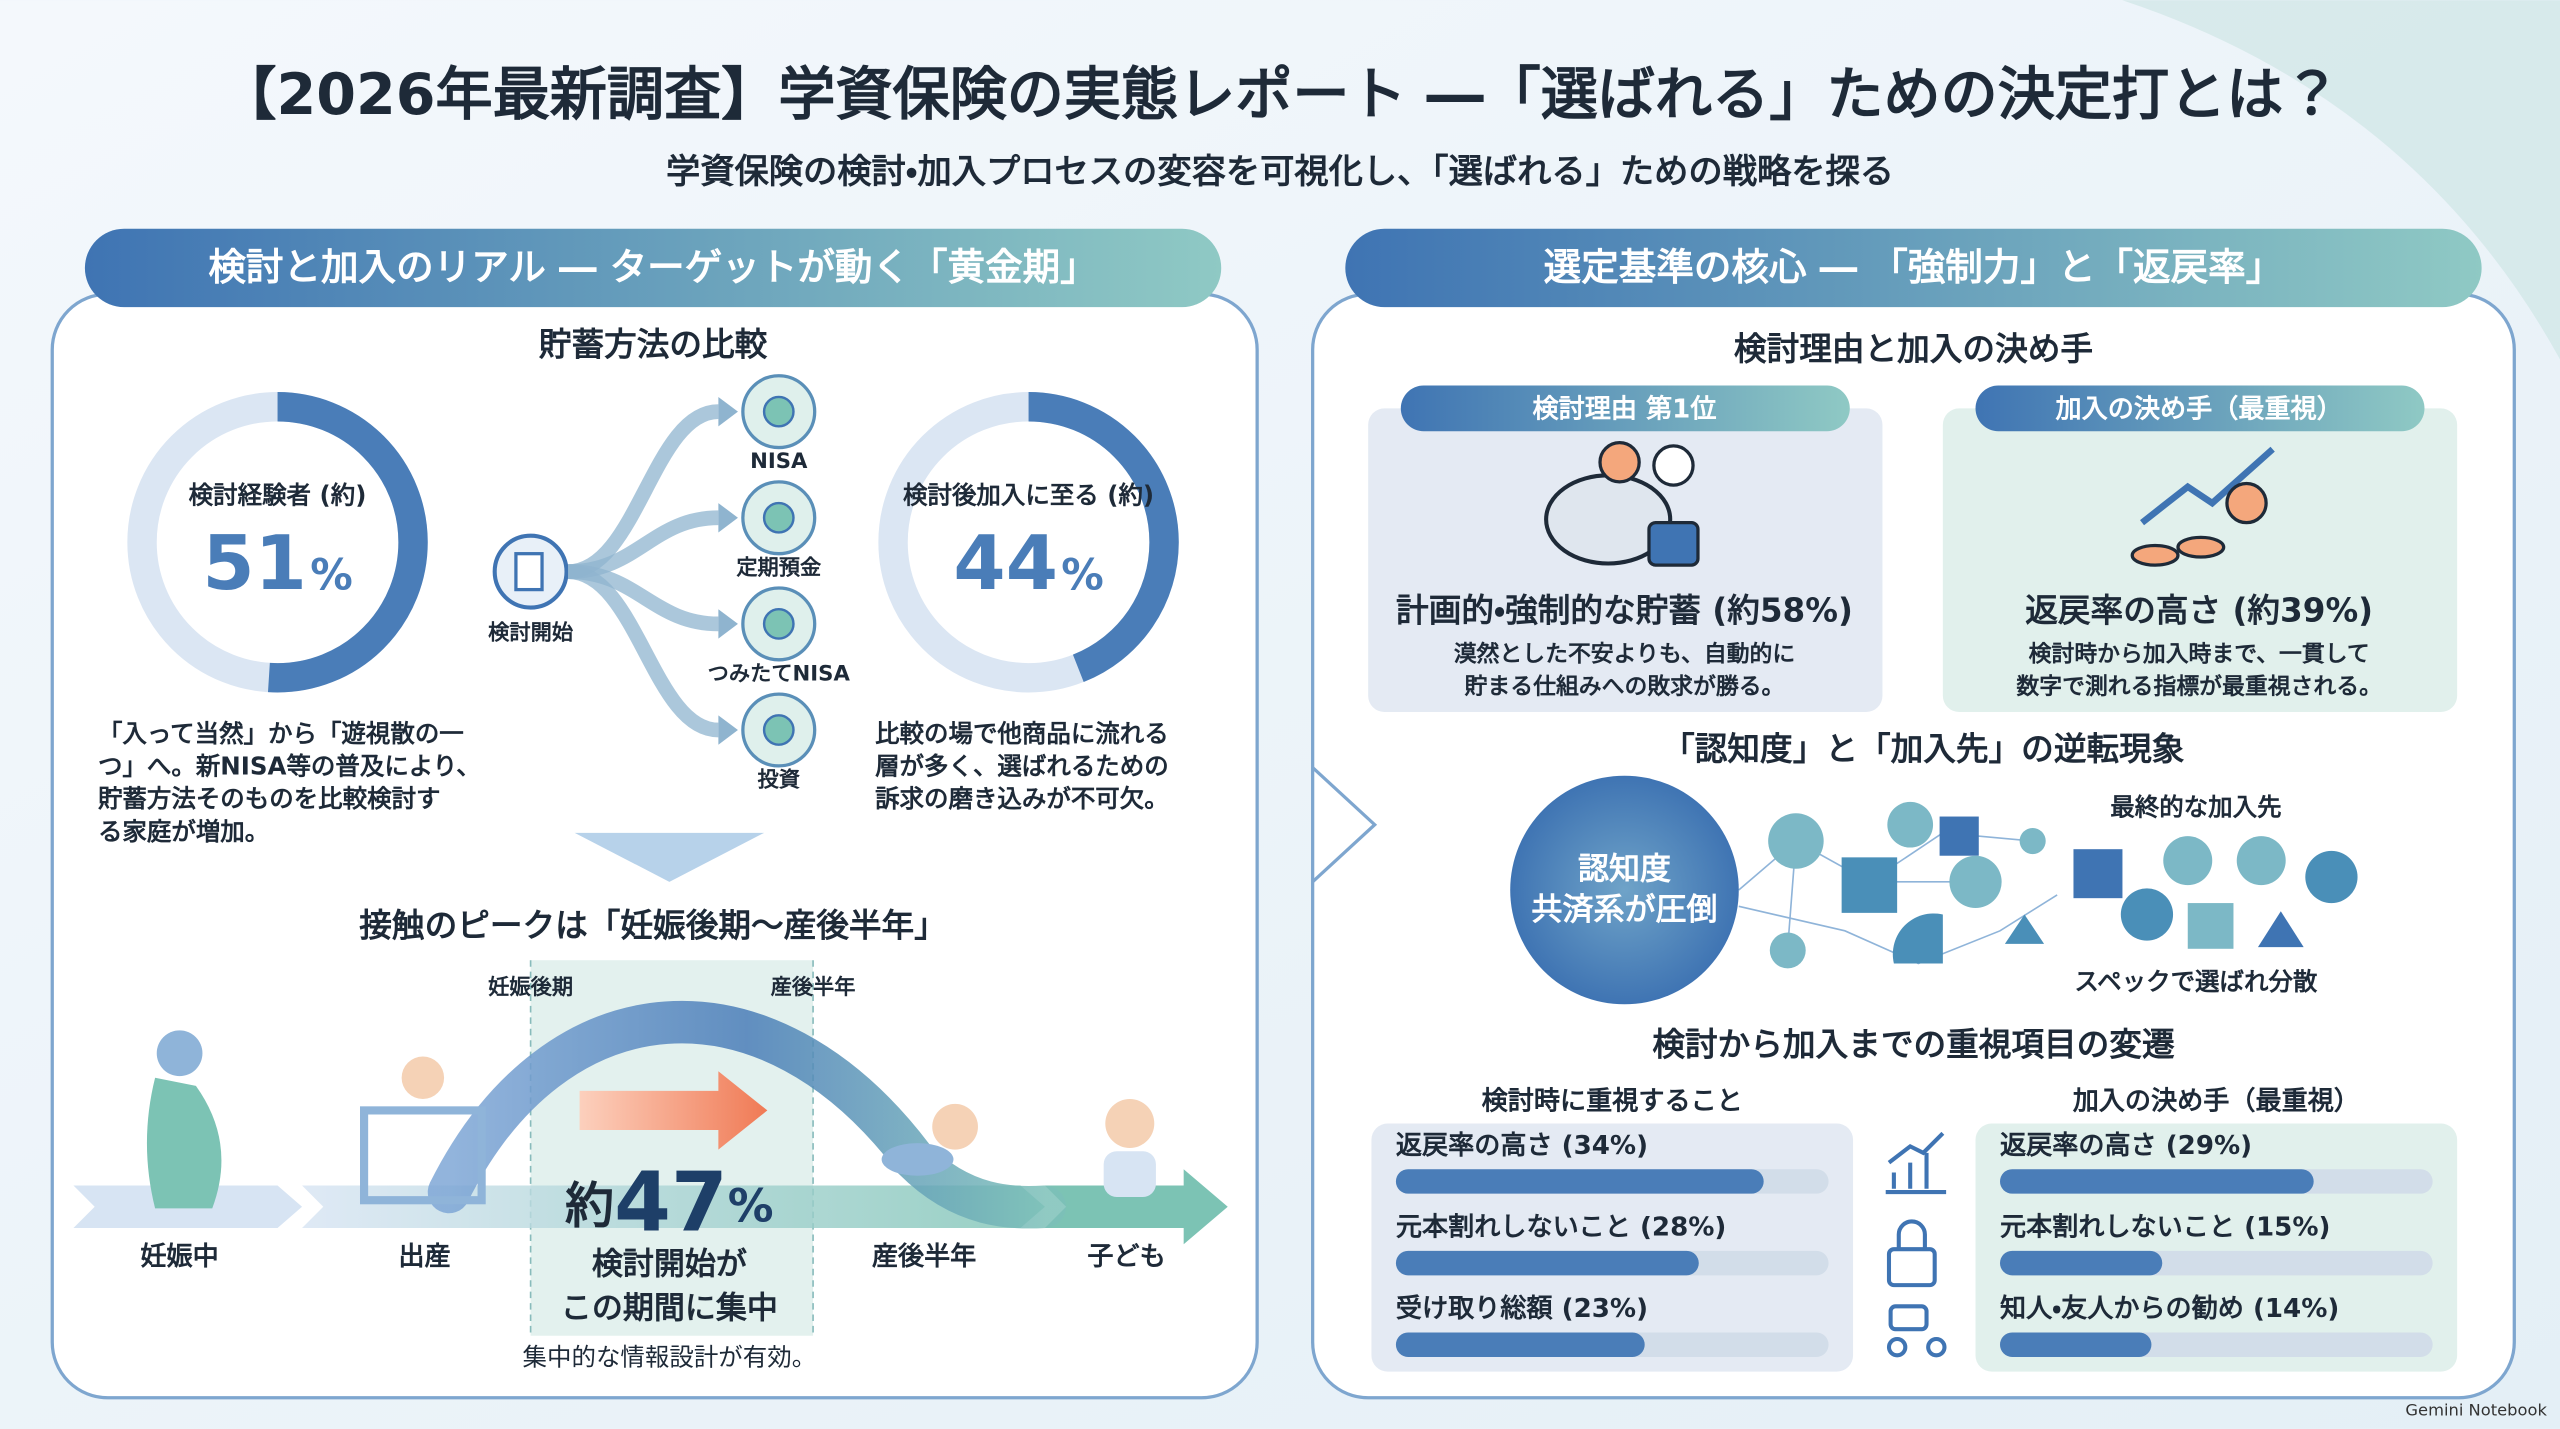  Describe the element at coordinates (424, 1257) in the screenshot. I see `stage-label: 出産` at that location.